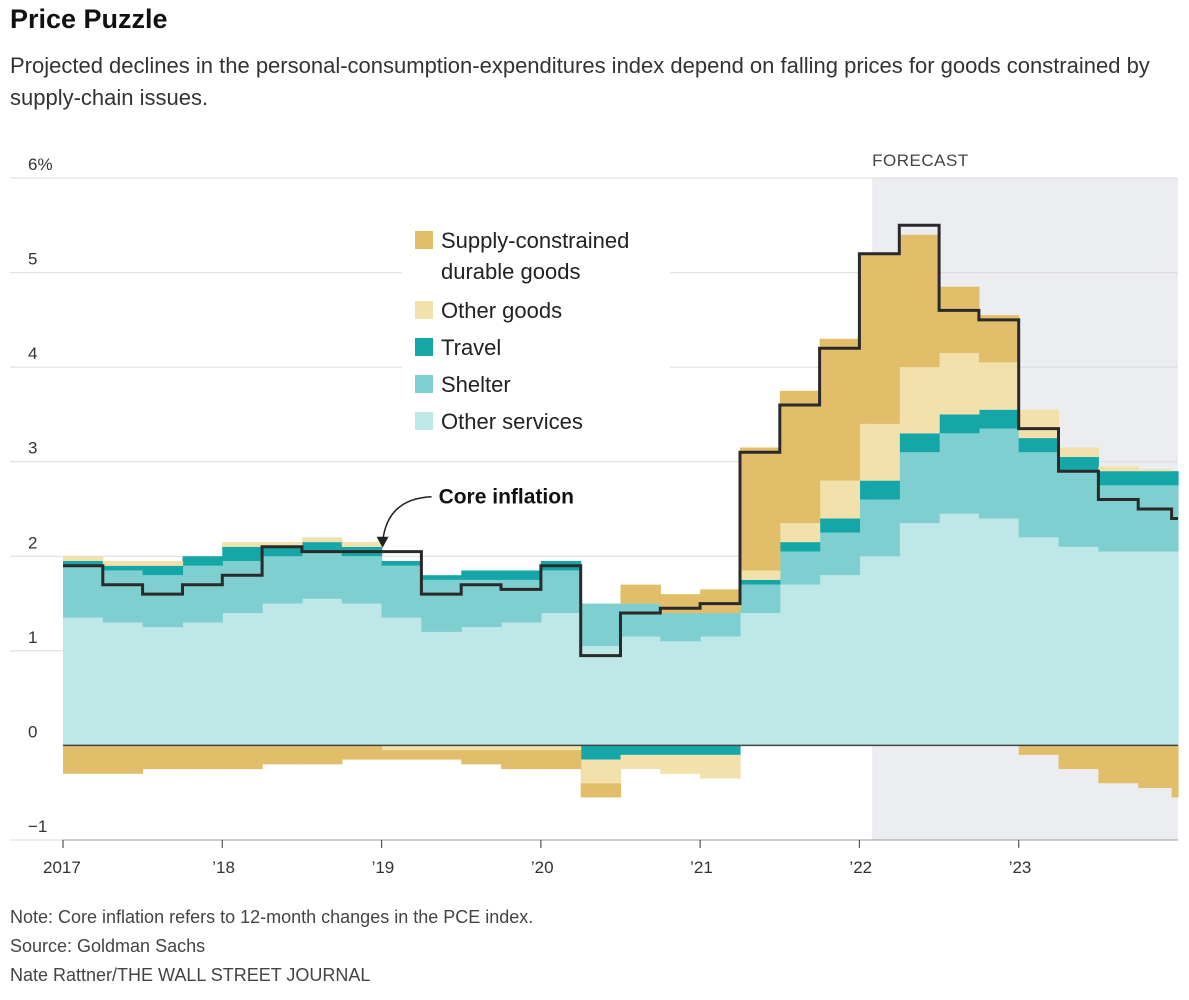 Image resolution: width=1189 pixels, height=1000 pixels. Describe the element at coordinates (62, 867) in the screenshot. I see `x-tick-label: 2017` at that location.